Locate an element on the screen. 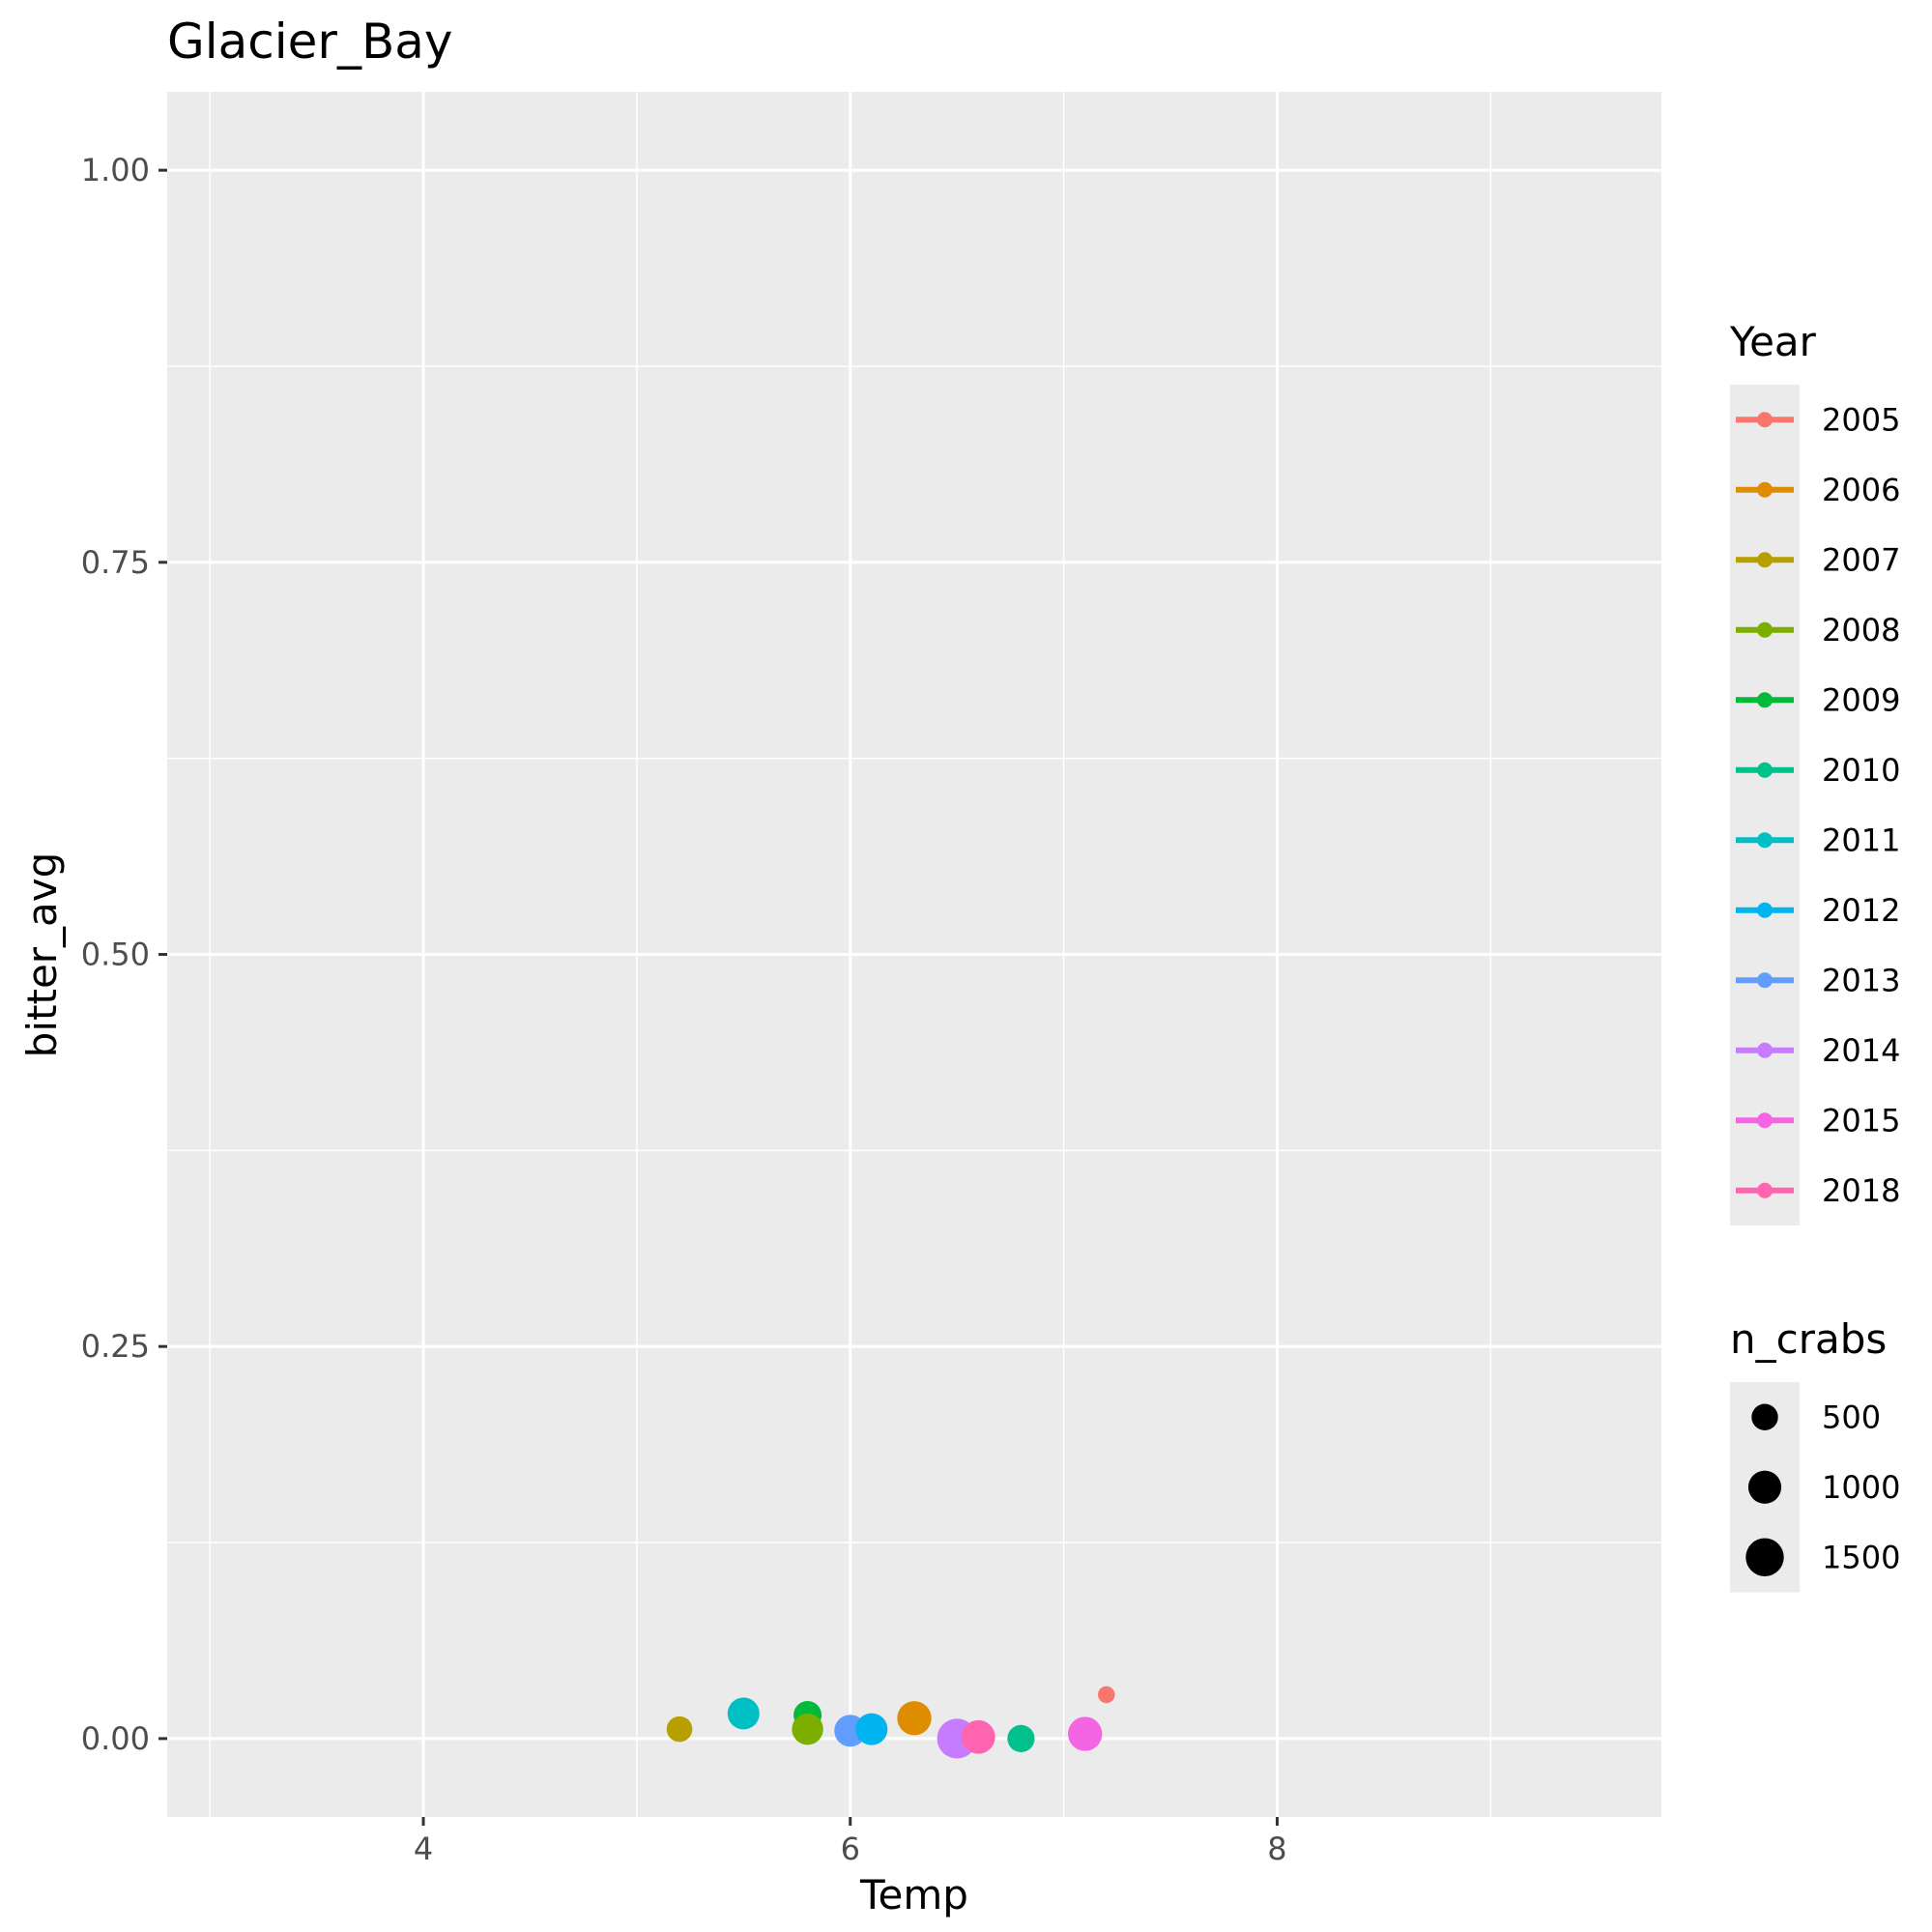  legend-year-label: 2008 is located at coordinates (1861, 630).